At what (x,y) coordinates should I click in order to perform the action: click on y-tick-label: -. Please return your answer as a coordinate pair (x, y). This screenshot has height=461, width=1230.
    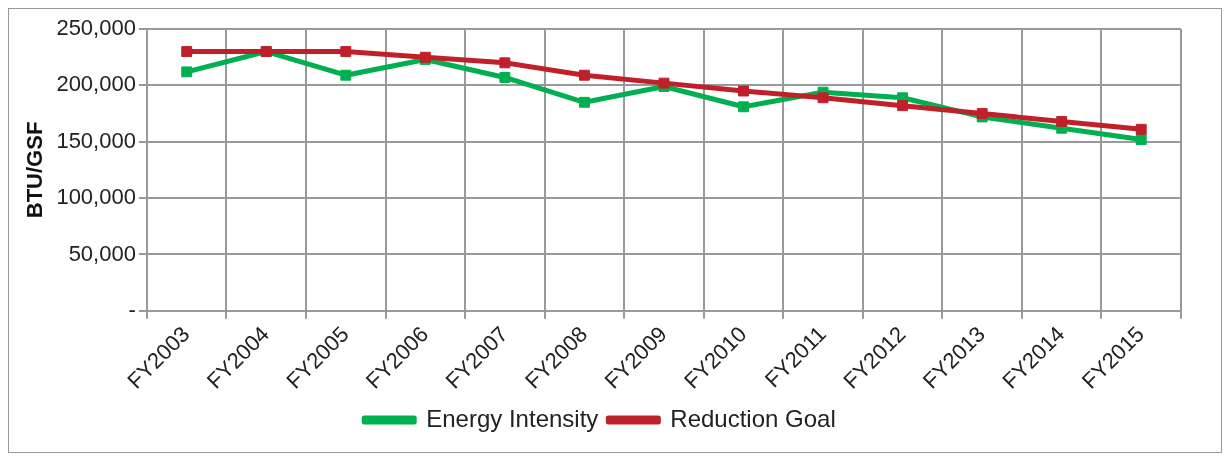
    Looking at the image, I should click on (132, 309).